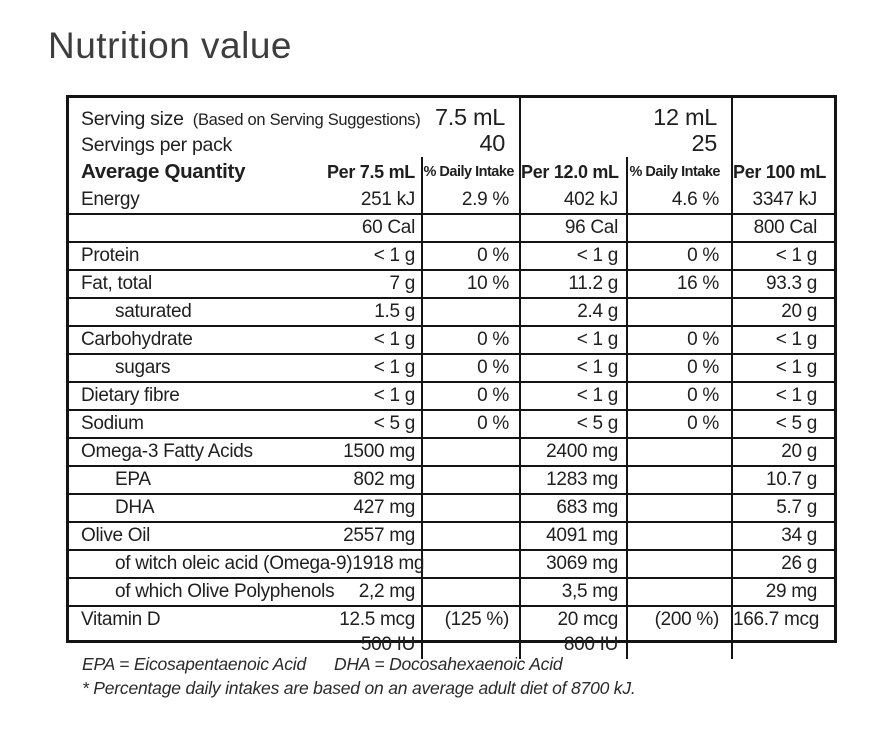 This screenshot has height=748, width=882. I want to click on per-12-ml-value: 3,5 mg, so click(574, 592).